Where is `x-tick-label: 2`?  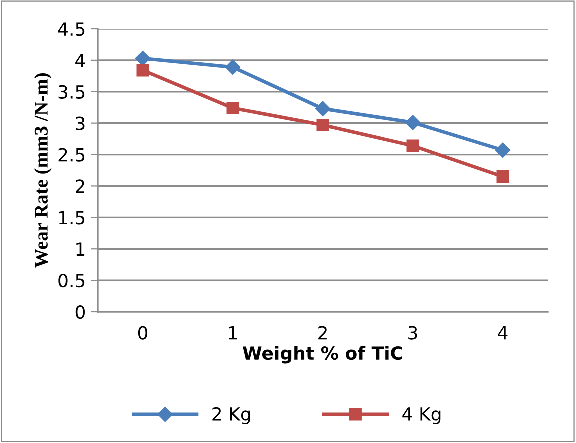
x-tick-label: 2 is located at coordinates (322, 333).